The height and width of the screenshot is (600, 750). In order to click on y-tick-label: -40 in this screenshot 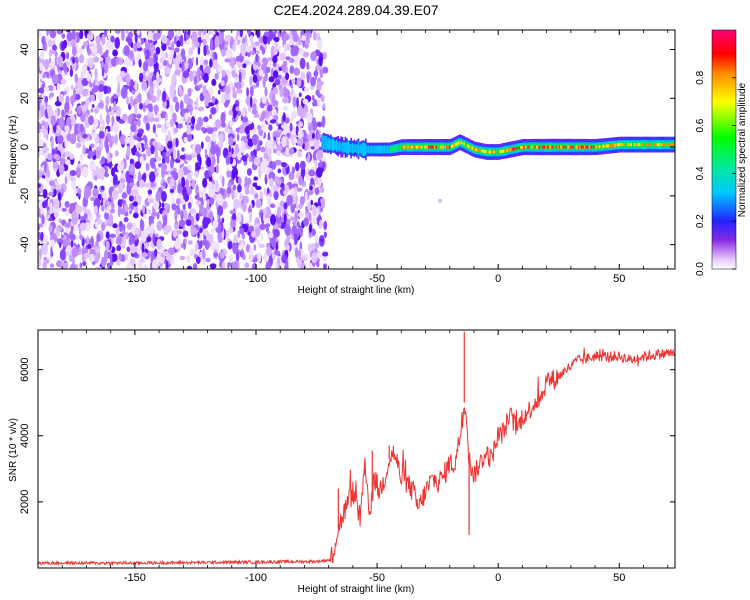, I will do `click(25, 245)`.